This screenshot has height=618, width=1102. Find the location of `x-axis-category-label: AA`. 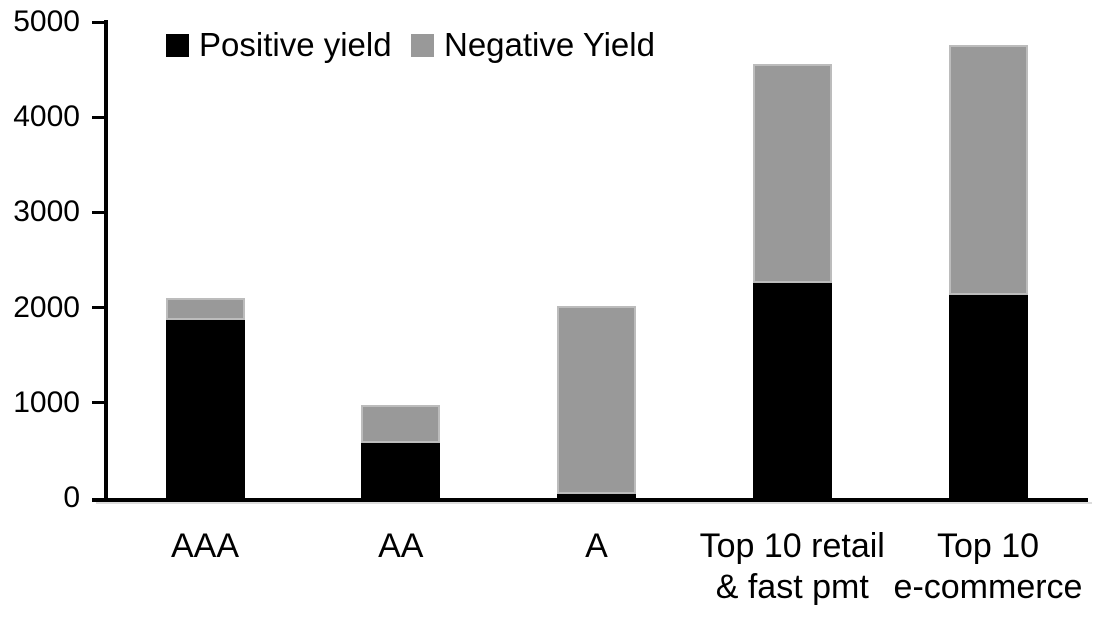

x-axis-category-label: AA is located at coordinates (401, 546).